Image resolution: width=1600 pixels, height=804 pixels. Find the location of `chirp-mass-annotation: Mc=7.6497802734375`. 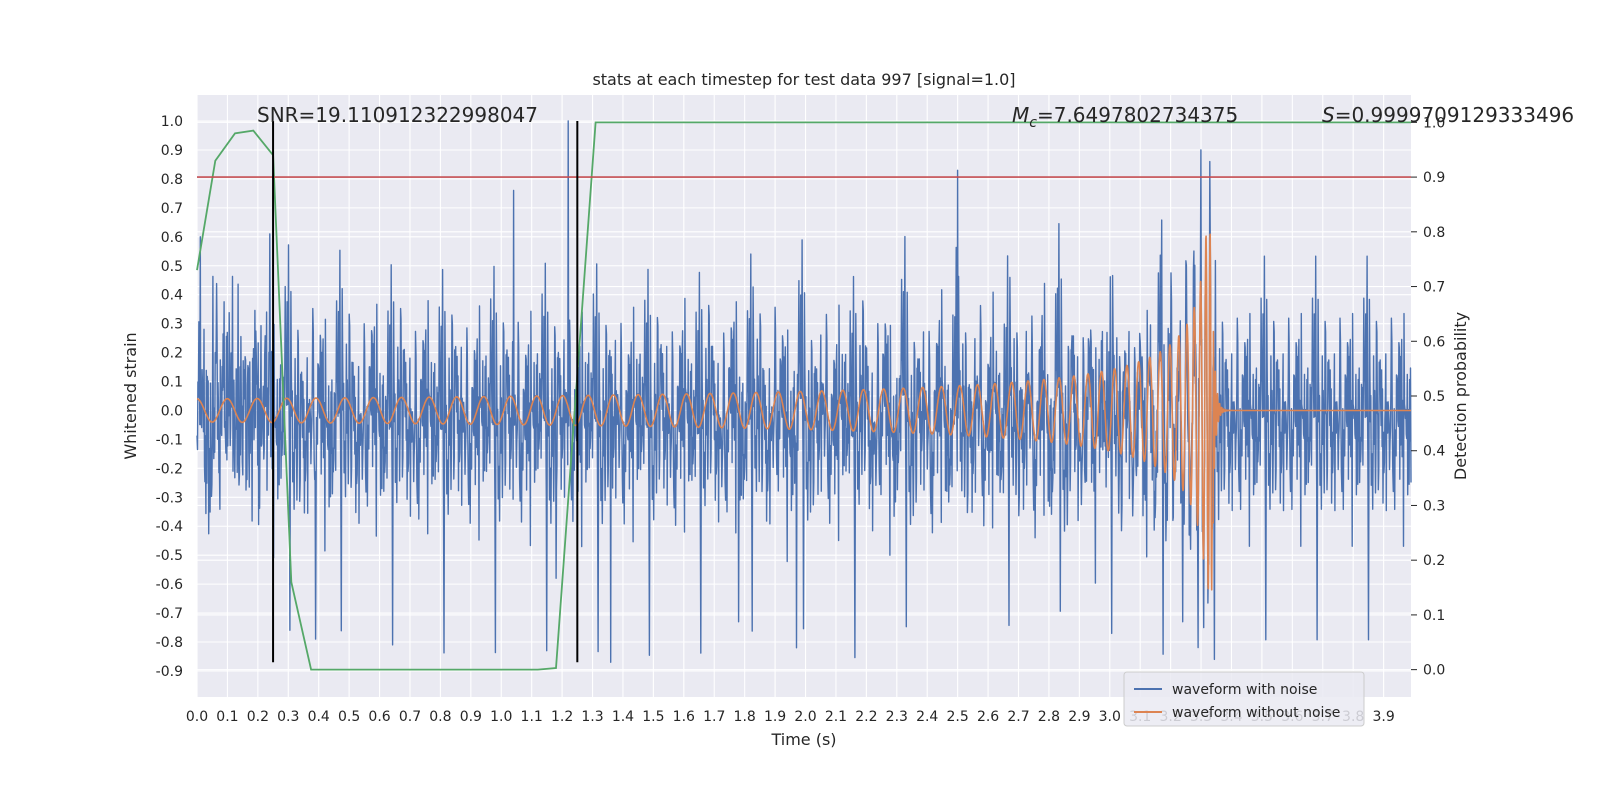

chirp-mass-annotation: Mc=7.6497802734375 is located at coordinates (1125, 117).